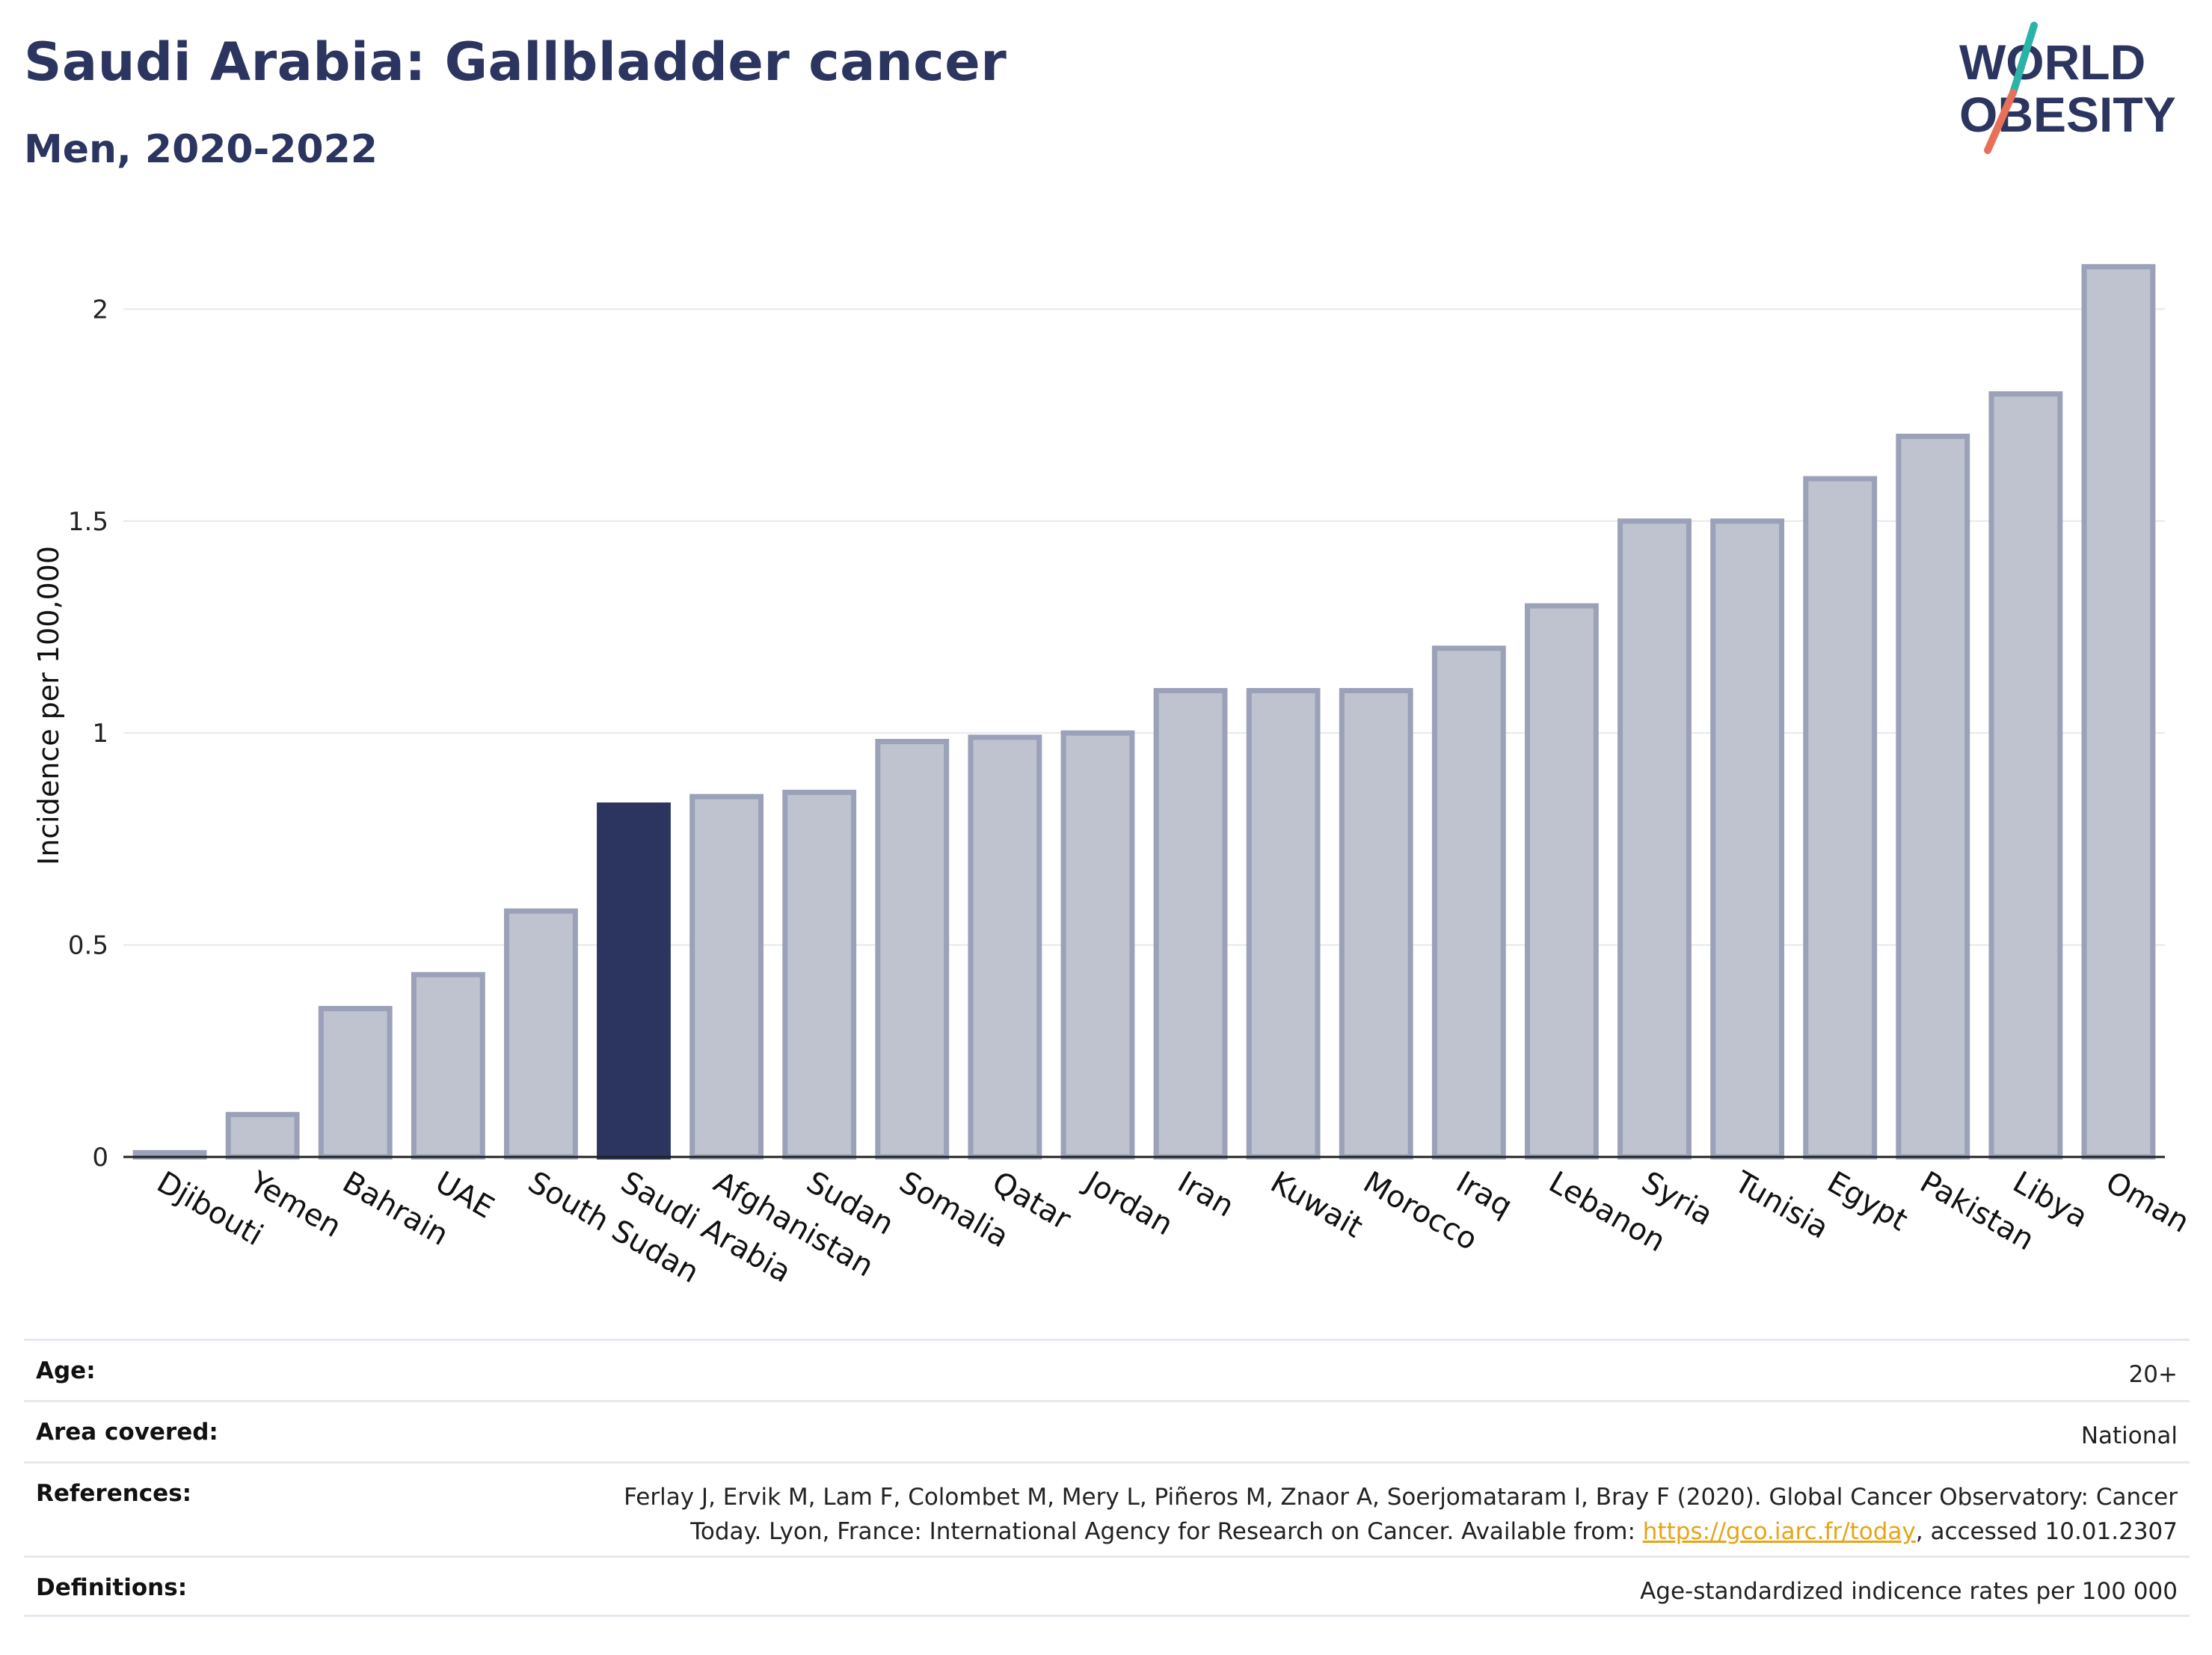 The height and width of the screenshot is (1655, 2212). What do you see at coordinates (88, 946) in the screenshot?
I see `y-tick-label: 0.5` at bounding box center [88, 946].